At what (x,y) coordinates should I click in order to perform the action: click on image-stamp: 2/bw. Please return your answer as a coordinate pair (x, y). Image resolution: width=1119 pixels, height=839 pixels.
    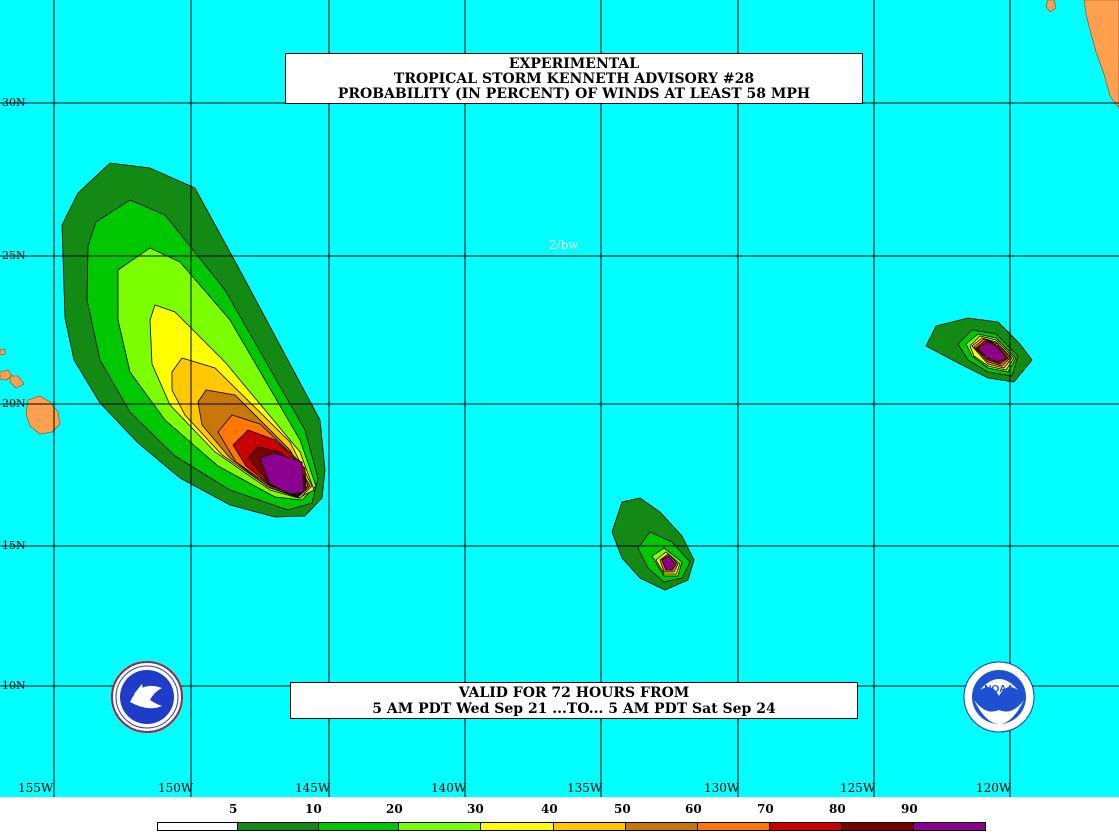
    Looking at the image, I should click on (564, 245).